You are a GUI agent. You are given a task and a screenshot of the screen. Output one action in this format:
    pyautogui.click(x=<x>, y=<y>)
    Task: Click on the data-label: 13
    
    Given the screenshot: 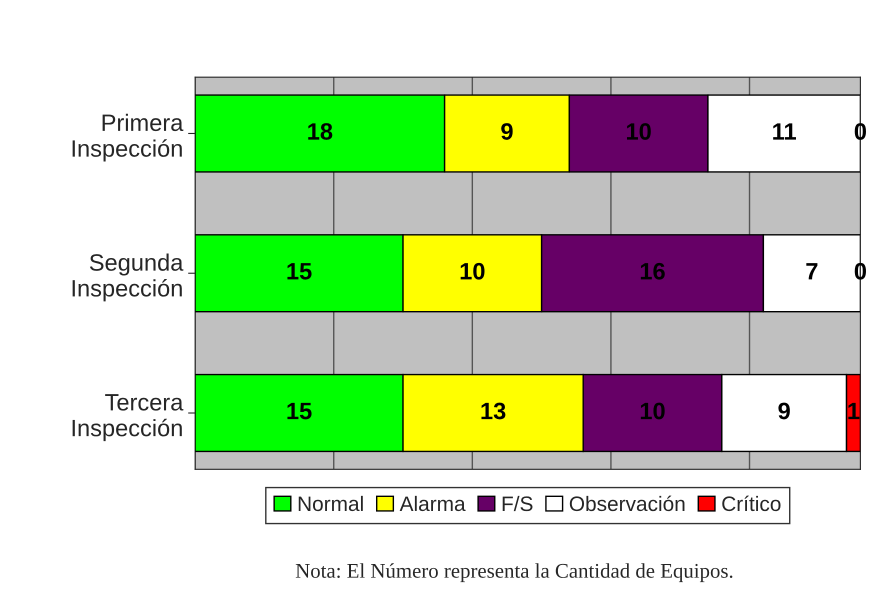 What is the action you would take?
    pyautogui.click(x=493, y=411)
    